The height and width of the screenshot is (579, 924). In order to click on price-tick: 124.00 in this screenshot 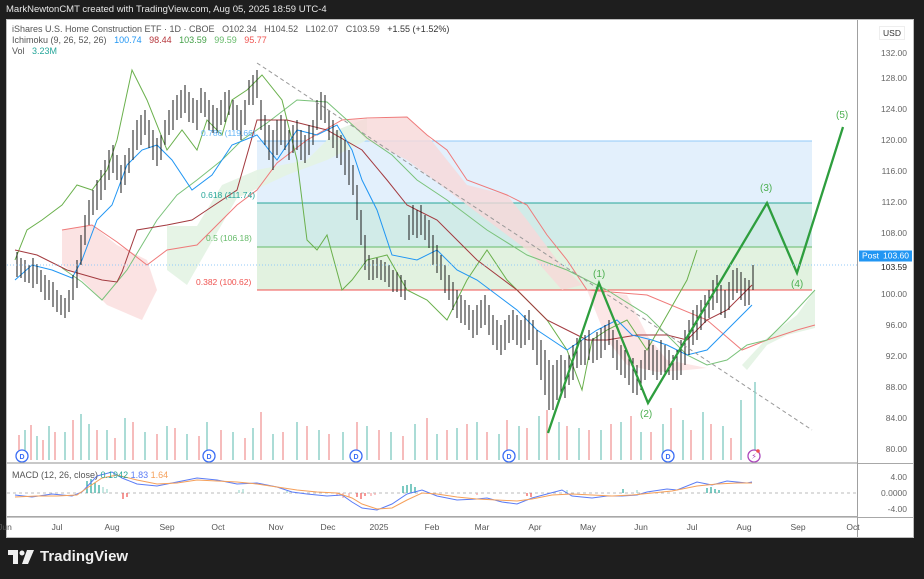, I will do `click(894, 109)`.